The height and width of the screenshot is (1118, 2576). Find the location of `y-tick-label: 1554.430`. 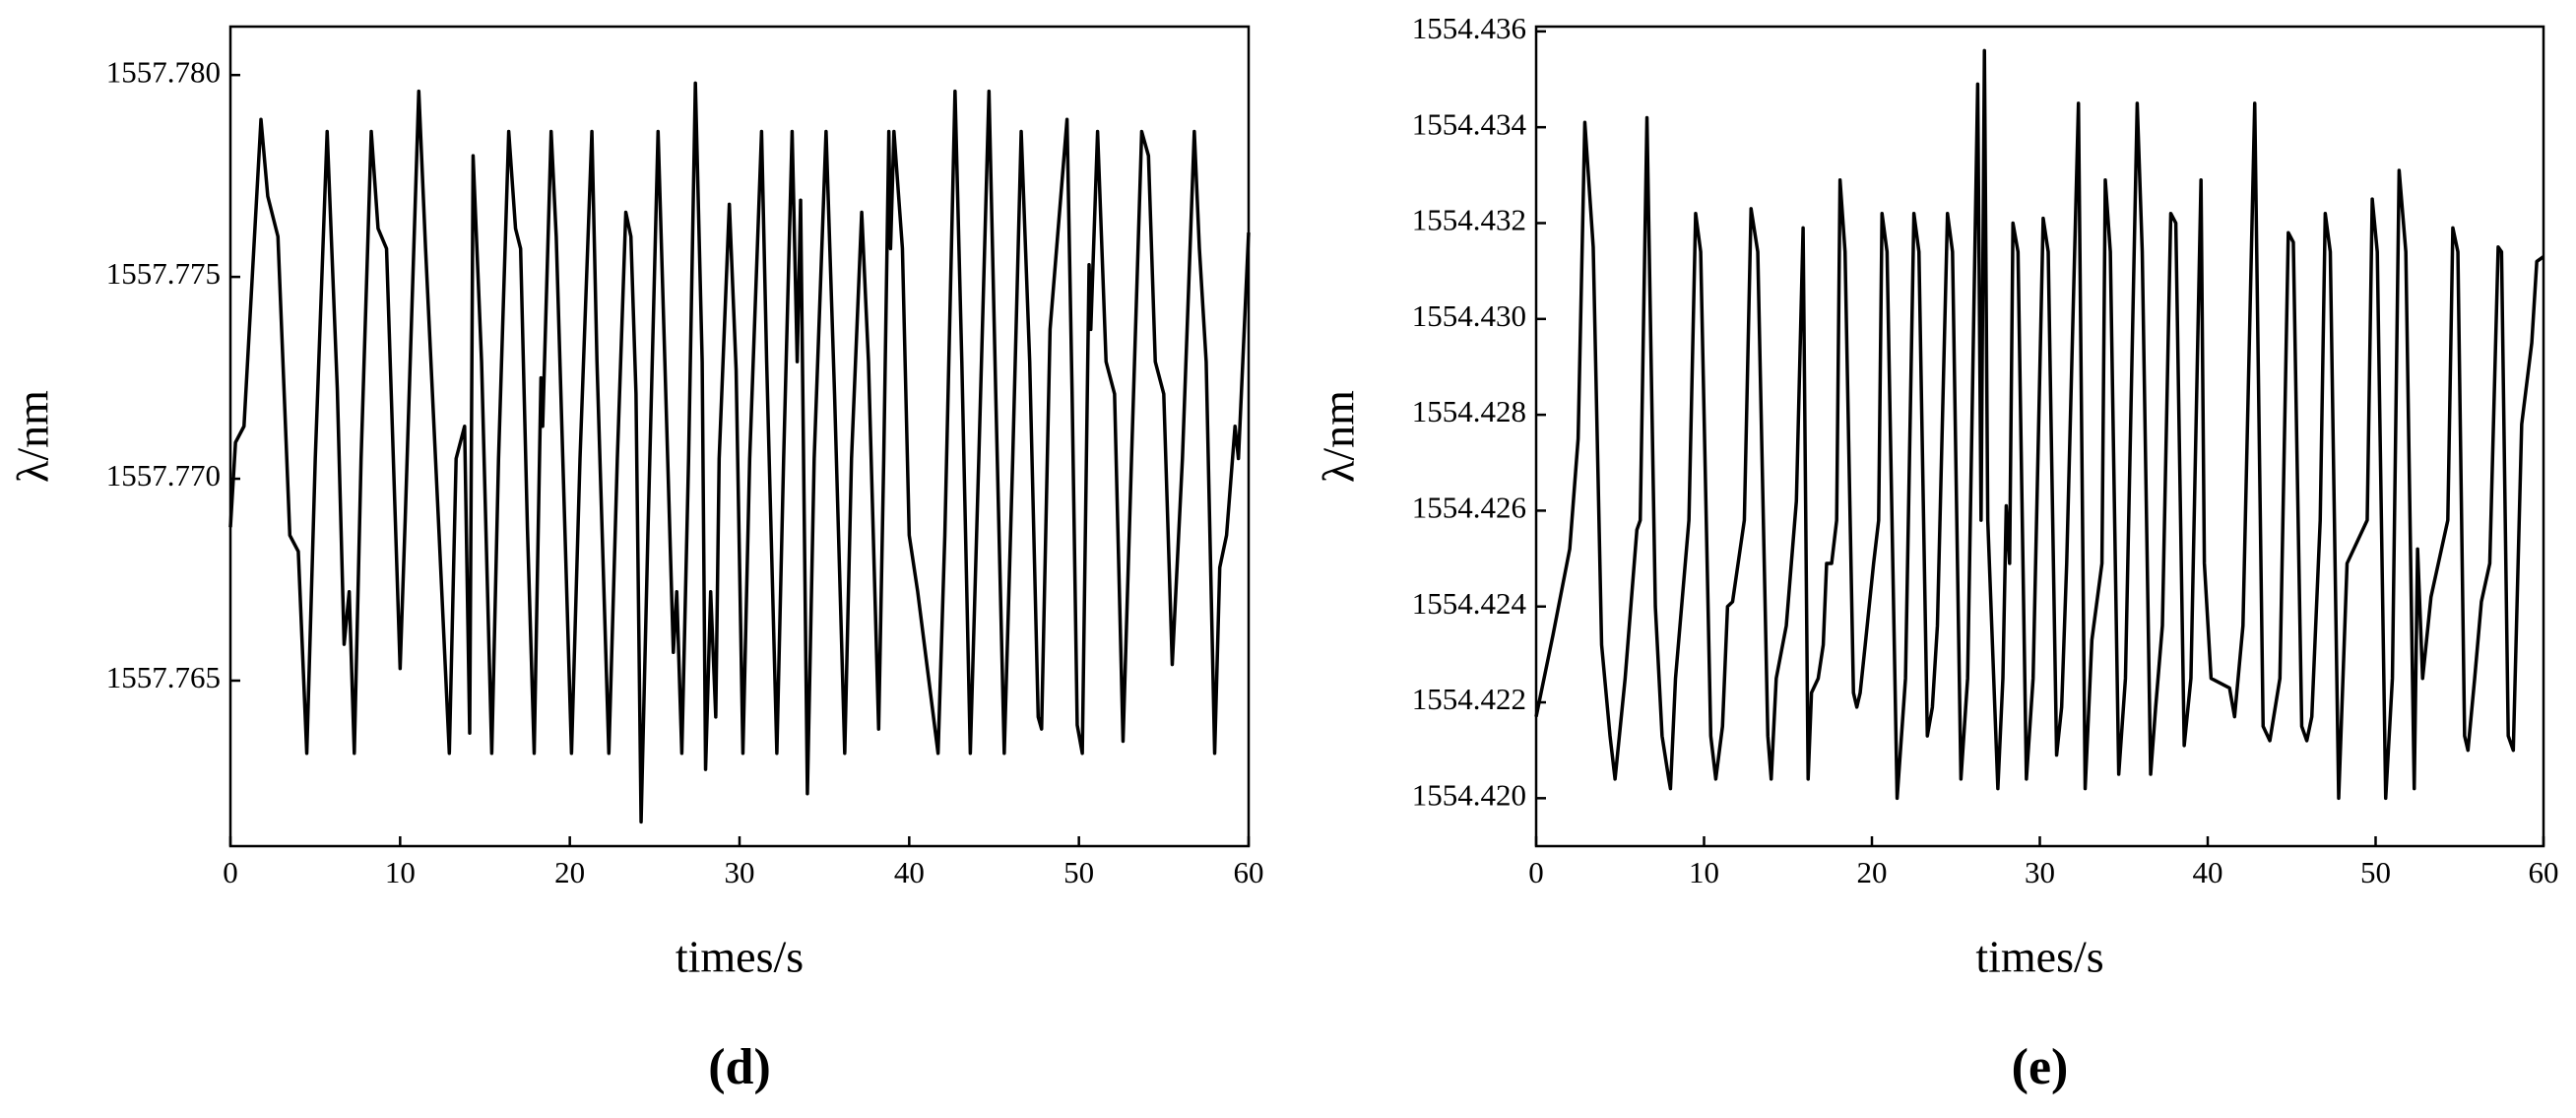

y-tick-label: 1554.430 is located at coordinates (1469, 315).